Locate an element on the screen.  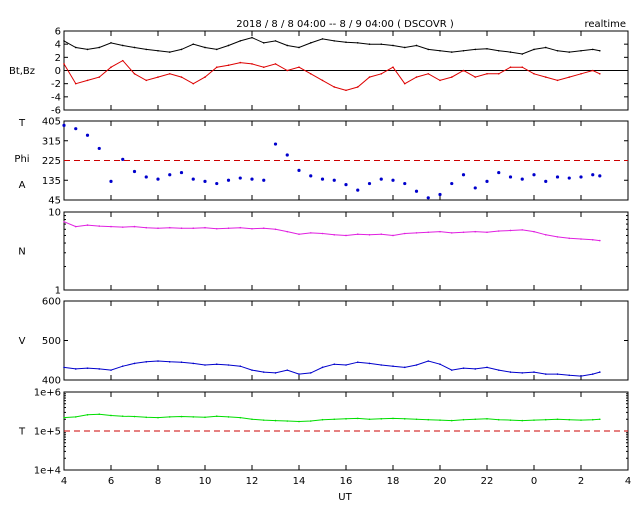
series-v is located at coordinates (332, 368).